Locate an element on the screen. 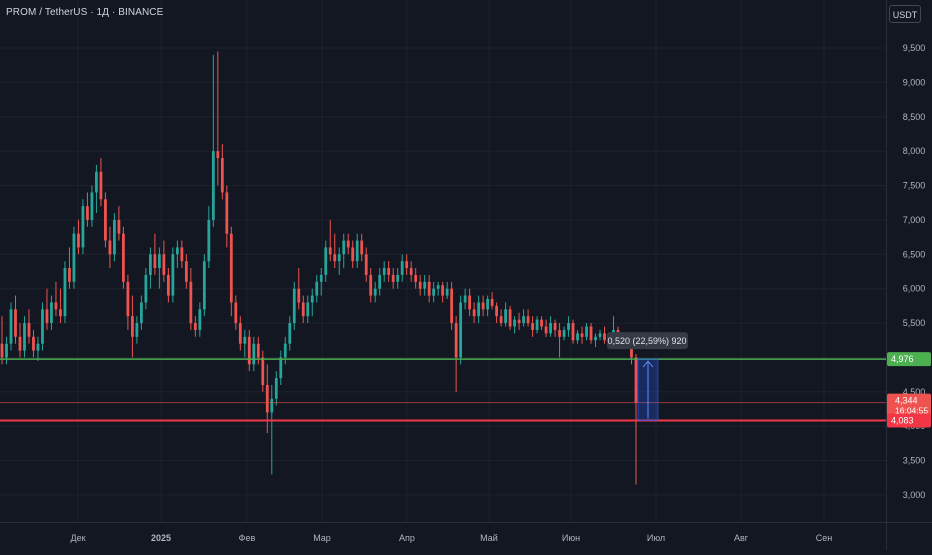  last-price-badge is located at coordinates (909, 405).